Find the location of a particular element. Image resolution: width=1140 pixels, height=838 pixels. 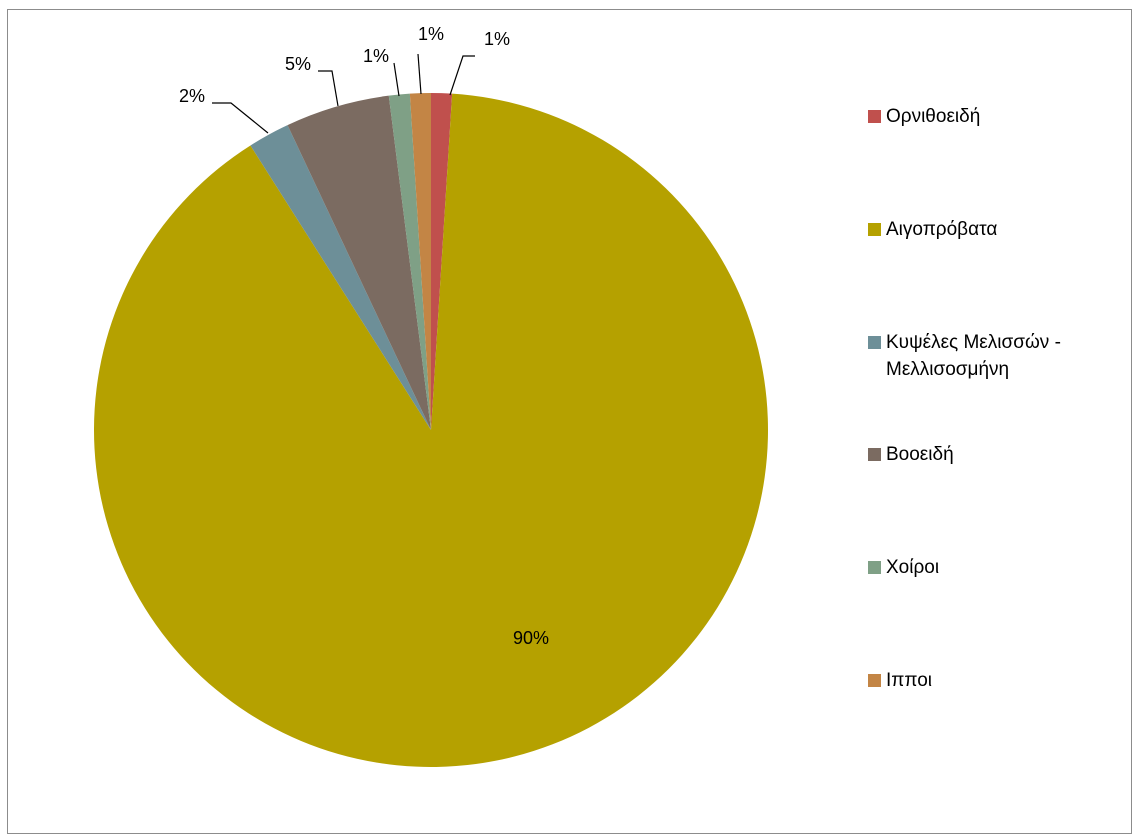

data-label: 2% is located at coordinates (192, 96).